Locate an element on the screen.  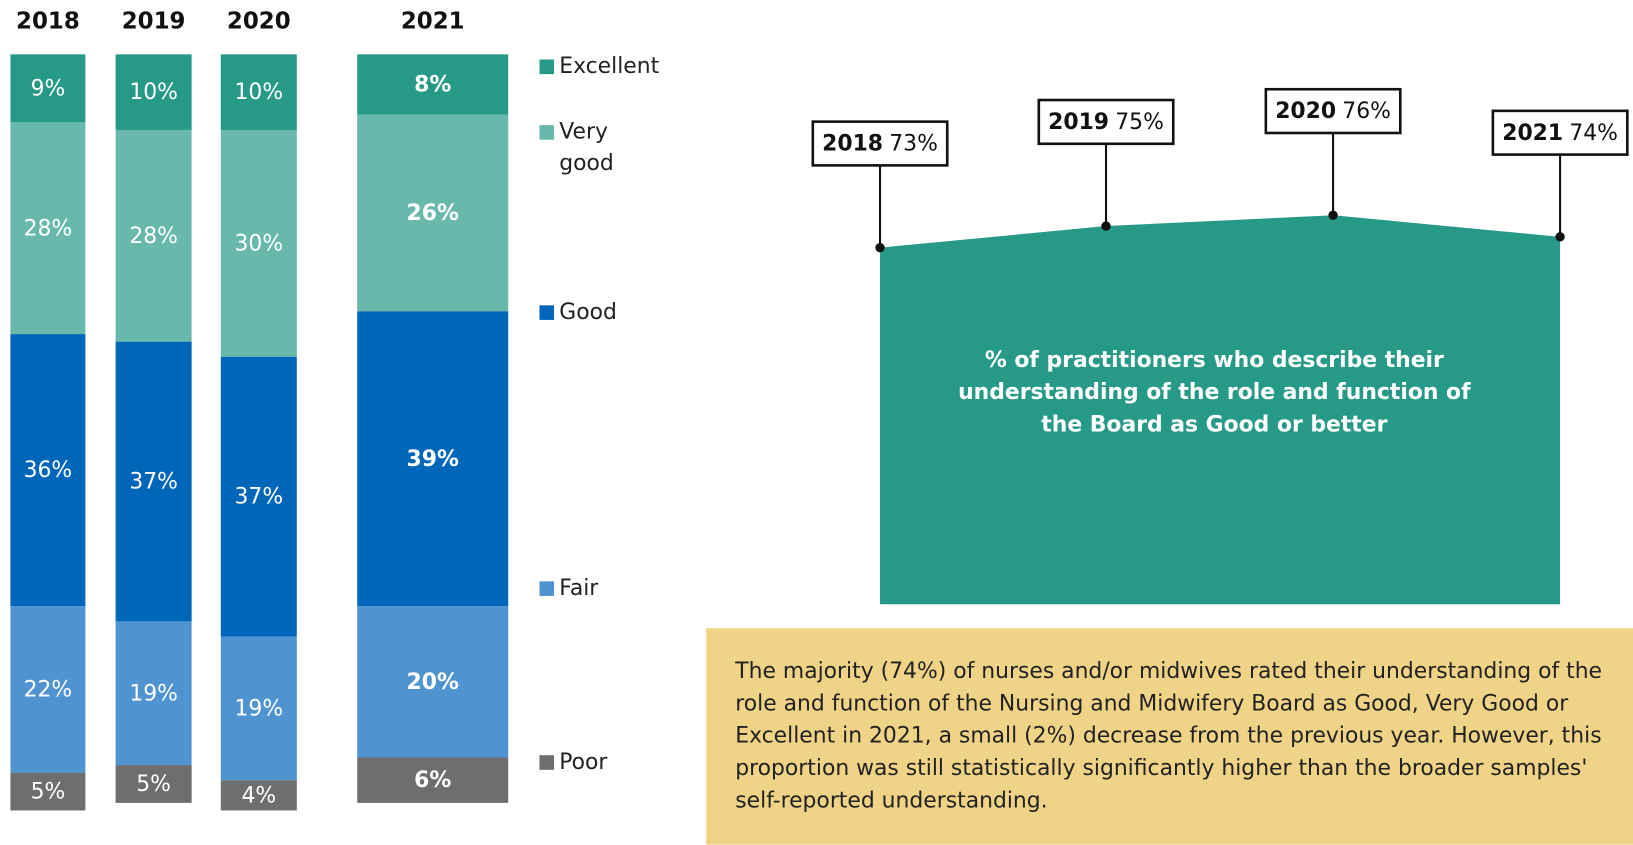
legend-label: Excellent is located at coordinates (609, 66).